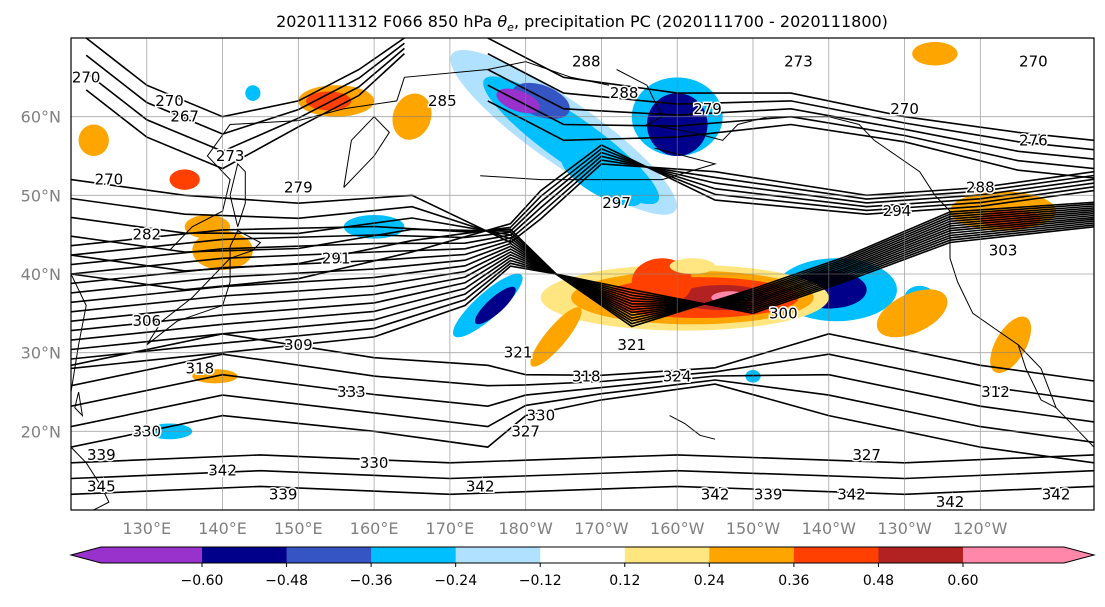  What do you see at coordinates (286, 581) in the screenshot?
I see `colorbar-tick-label: −0.48` at bounding box center [286, 581].